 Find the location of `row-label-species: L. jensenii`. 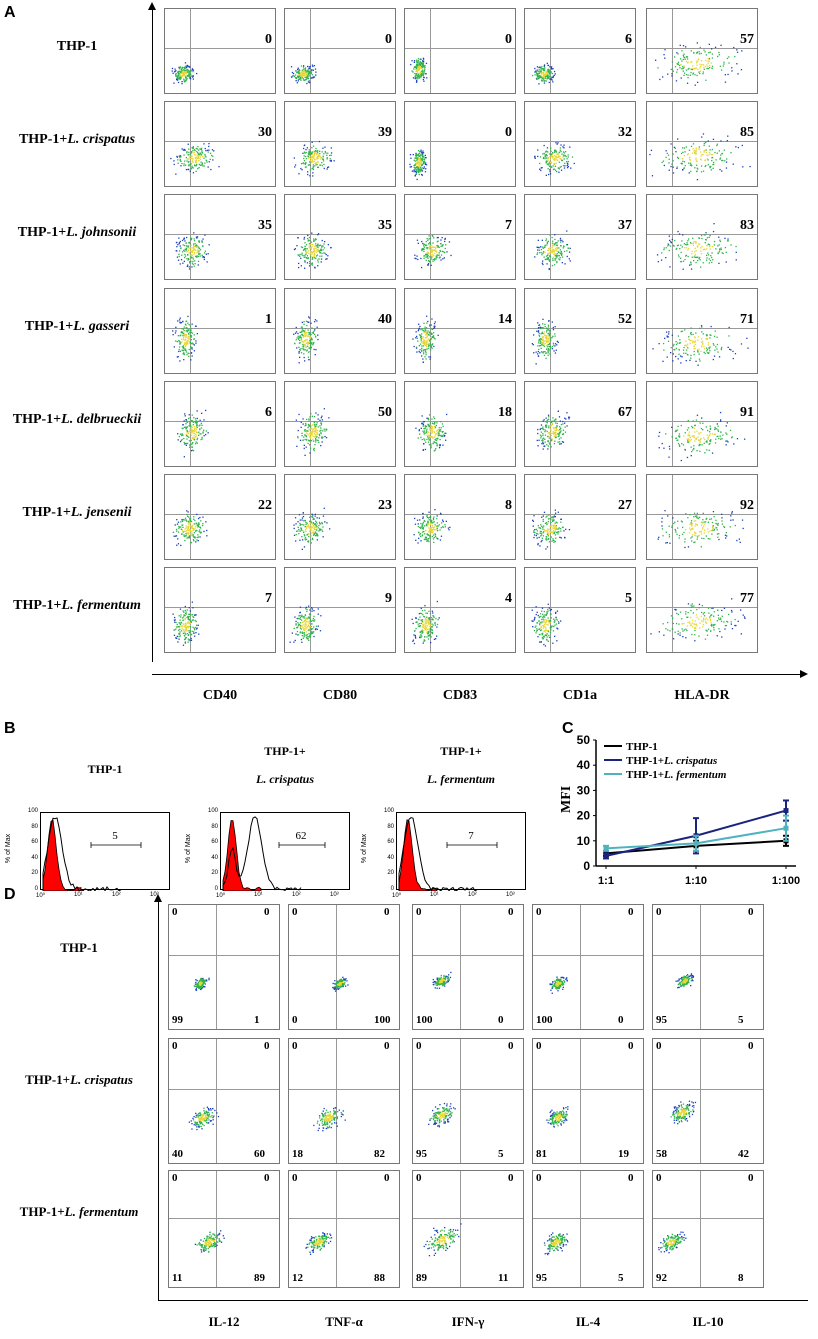

row-label-species: L. jensenii is located at coordinates (101, 512).